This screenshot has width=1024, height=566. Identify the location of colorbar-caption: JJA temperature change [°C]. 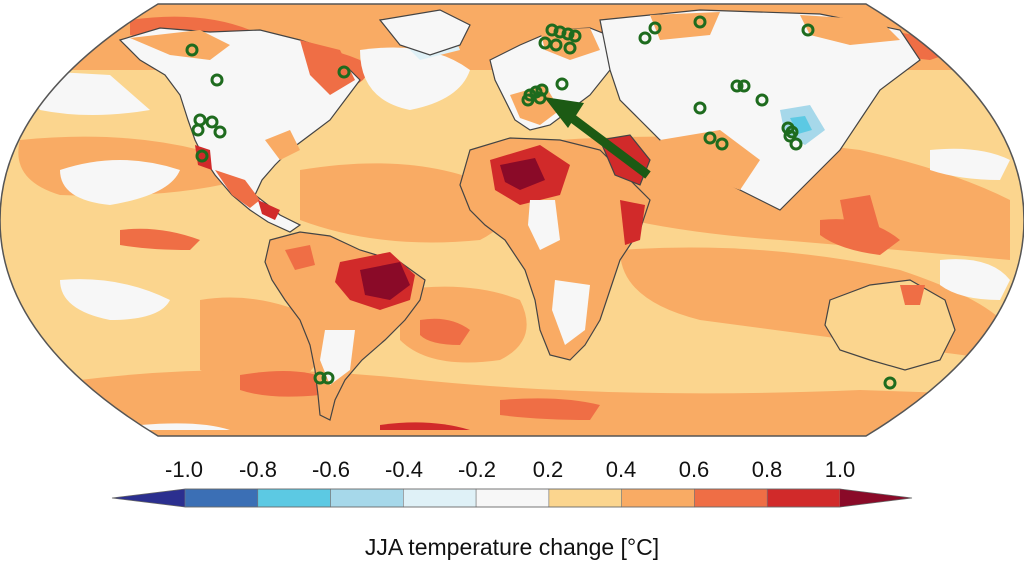
(512, 547).